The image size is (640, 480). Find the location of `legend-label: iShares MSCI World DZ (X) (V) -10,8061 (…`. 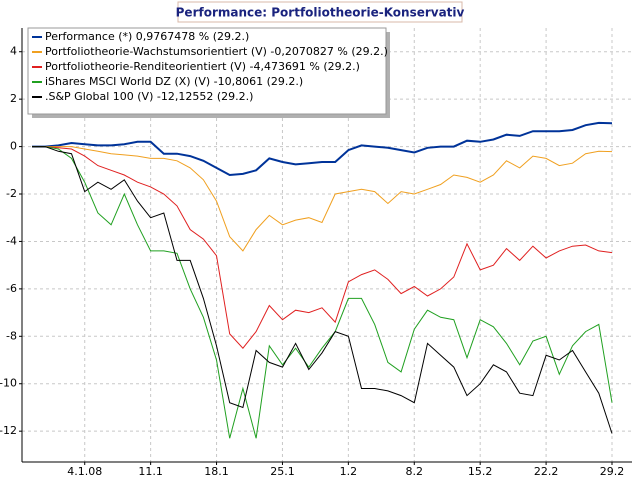

legend-label: iShares MSCI World DZ (X) (V) -10,8061 (… is located at coordinates (174, 81).